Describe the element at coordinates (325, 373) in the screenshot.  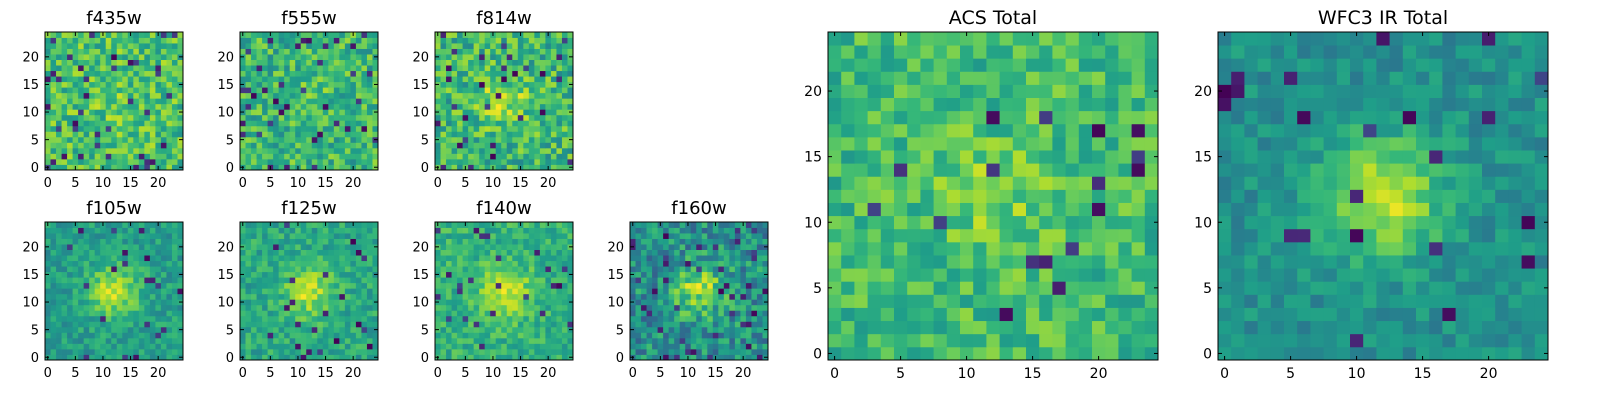
I see `x-tick-label: 15` at that location.